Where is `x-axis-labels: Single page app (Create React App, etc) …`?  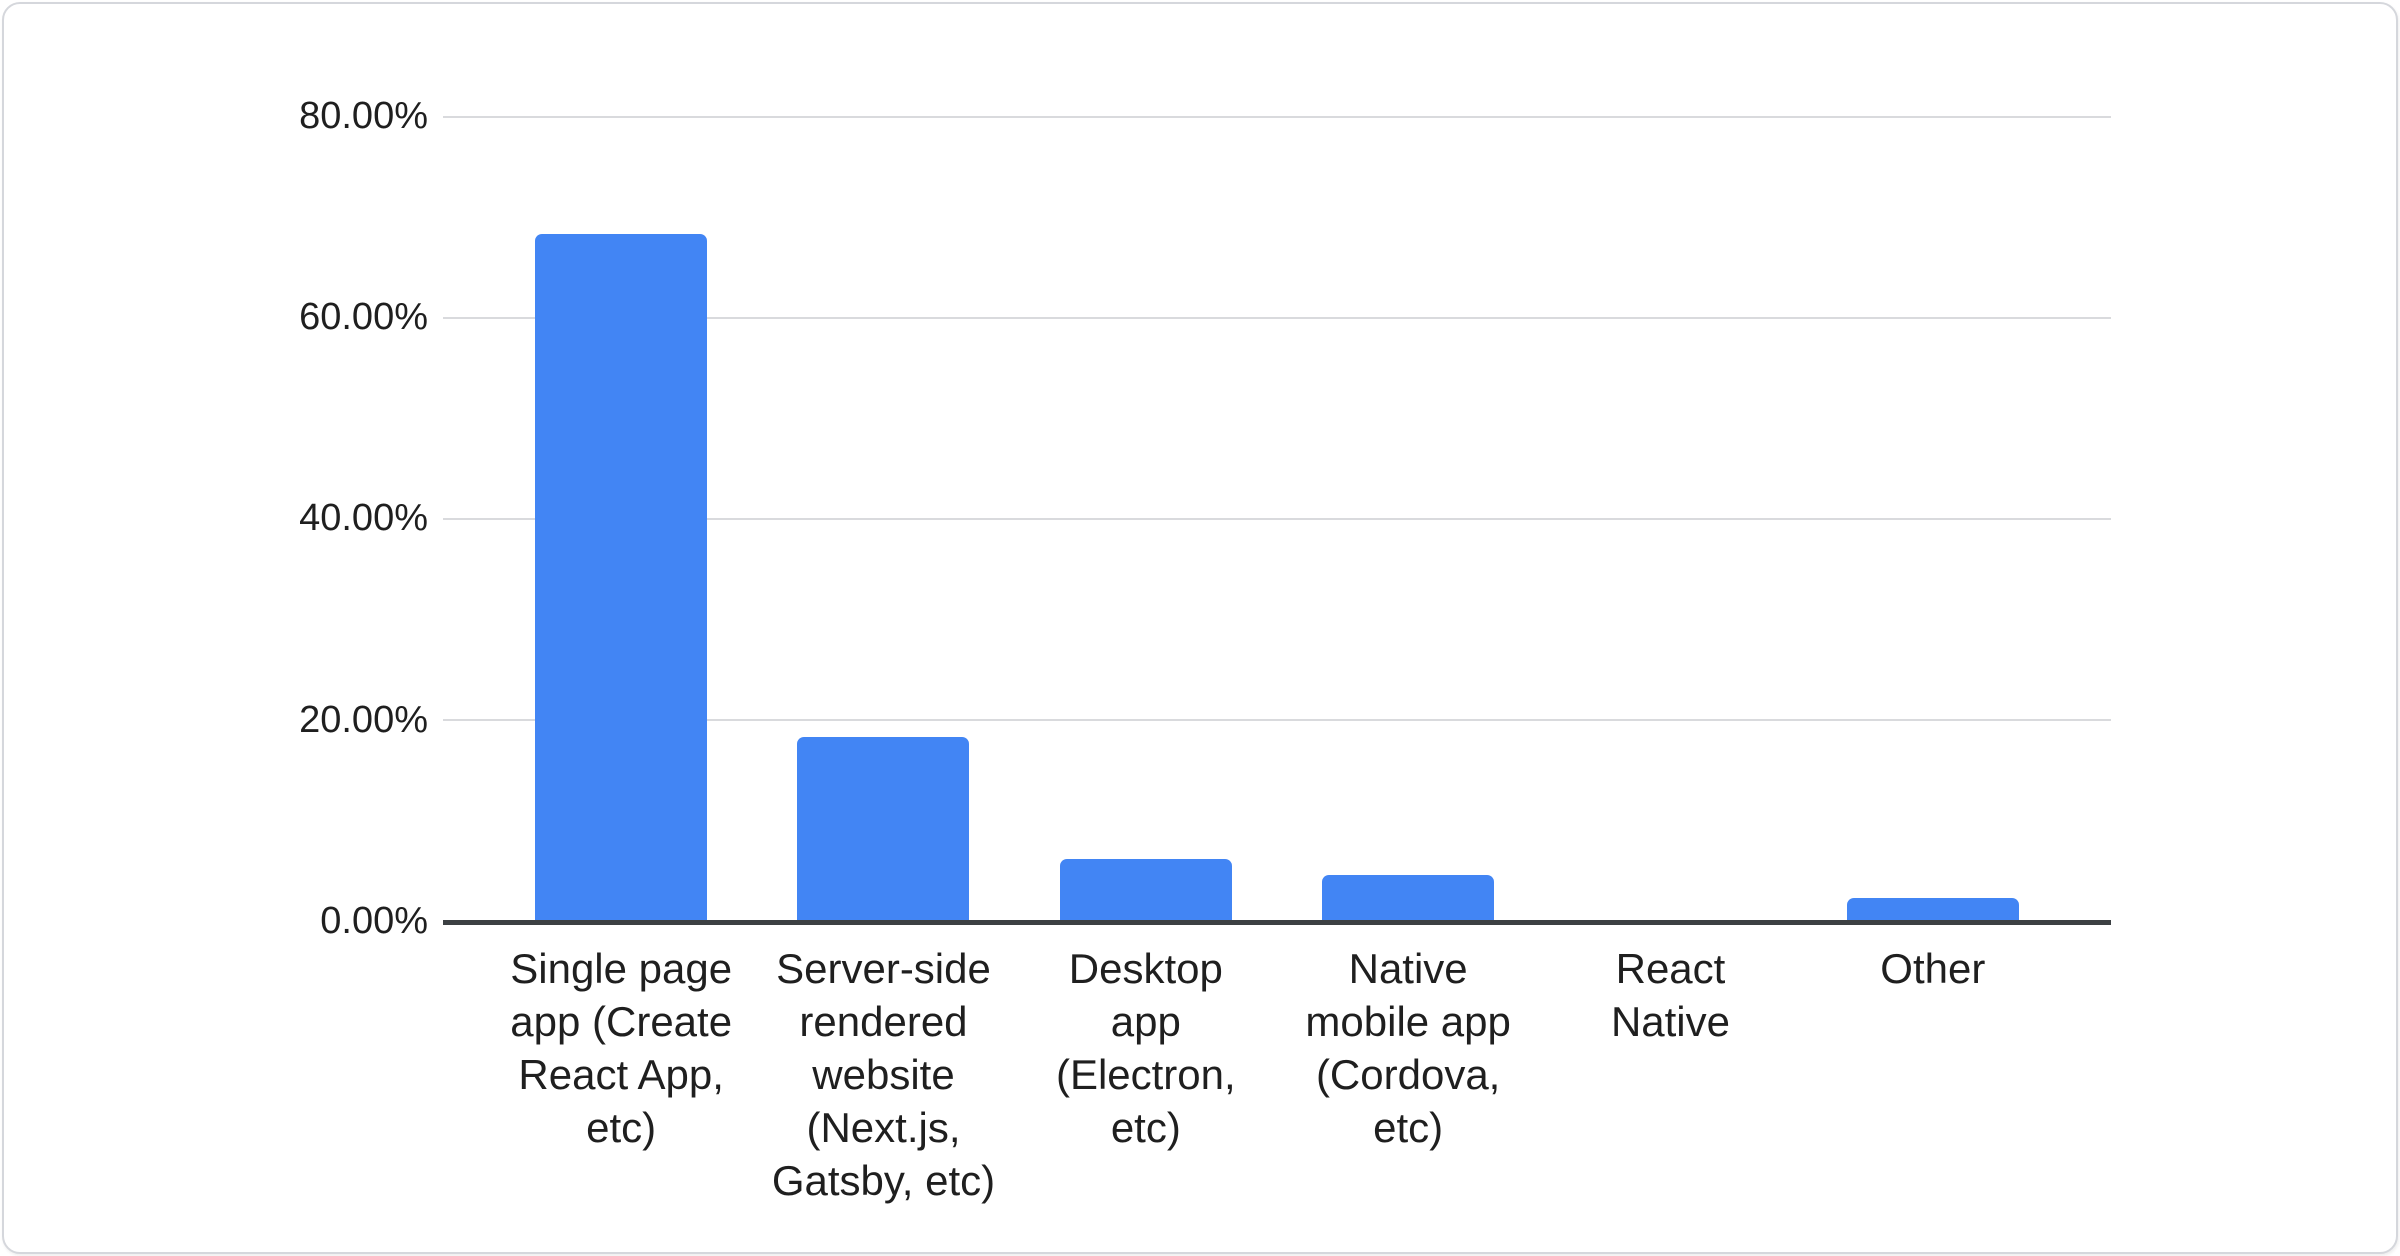 x-axis-labels: Single page app (Create React App, etc) … is located at coordinates (1277, 1074).